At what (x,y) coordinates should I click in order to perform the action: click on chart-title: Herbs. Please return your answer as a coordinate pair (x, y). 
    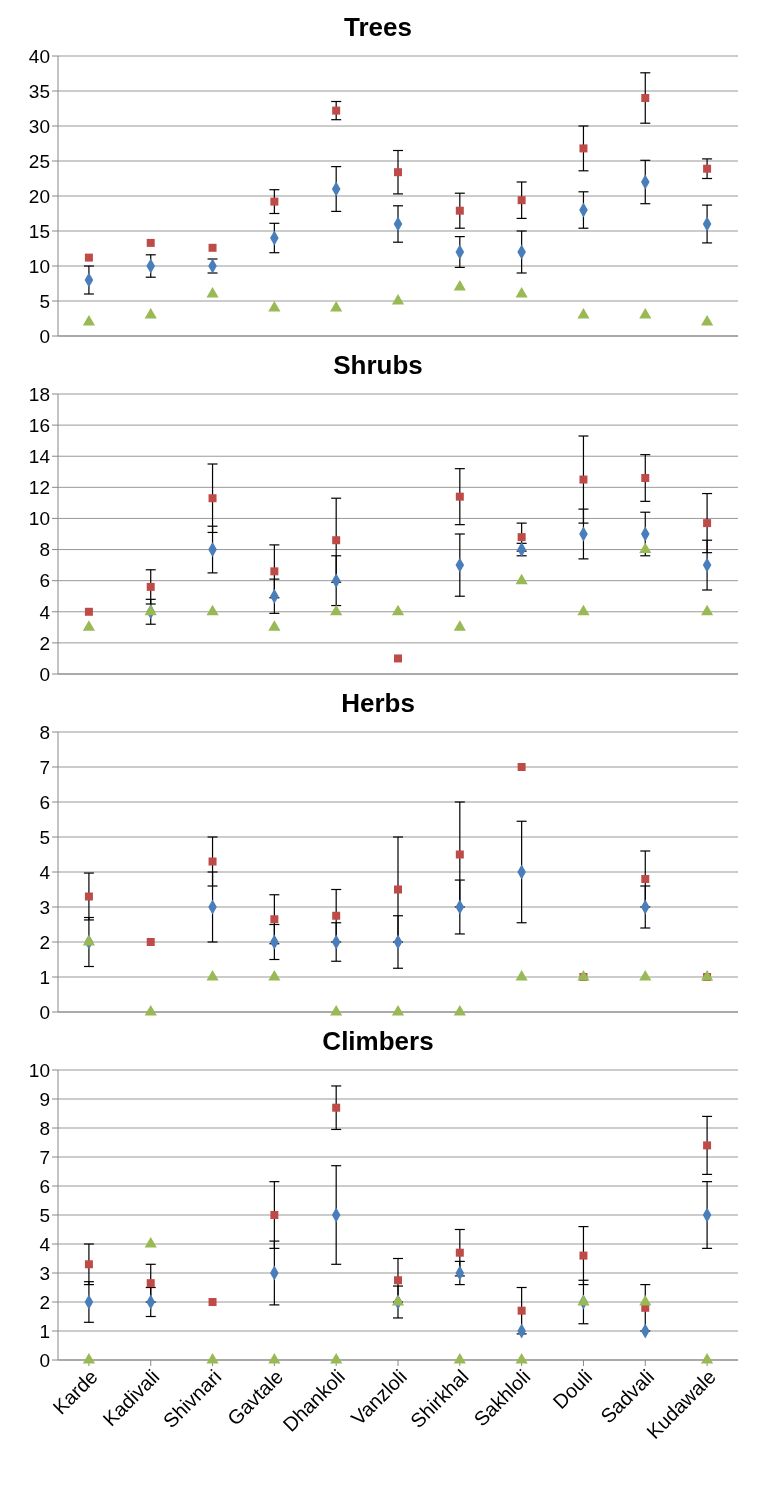
    Looking at the image, I should click on (378, 703).